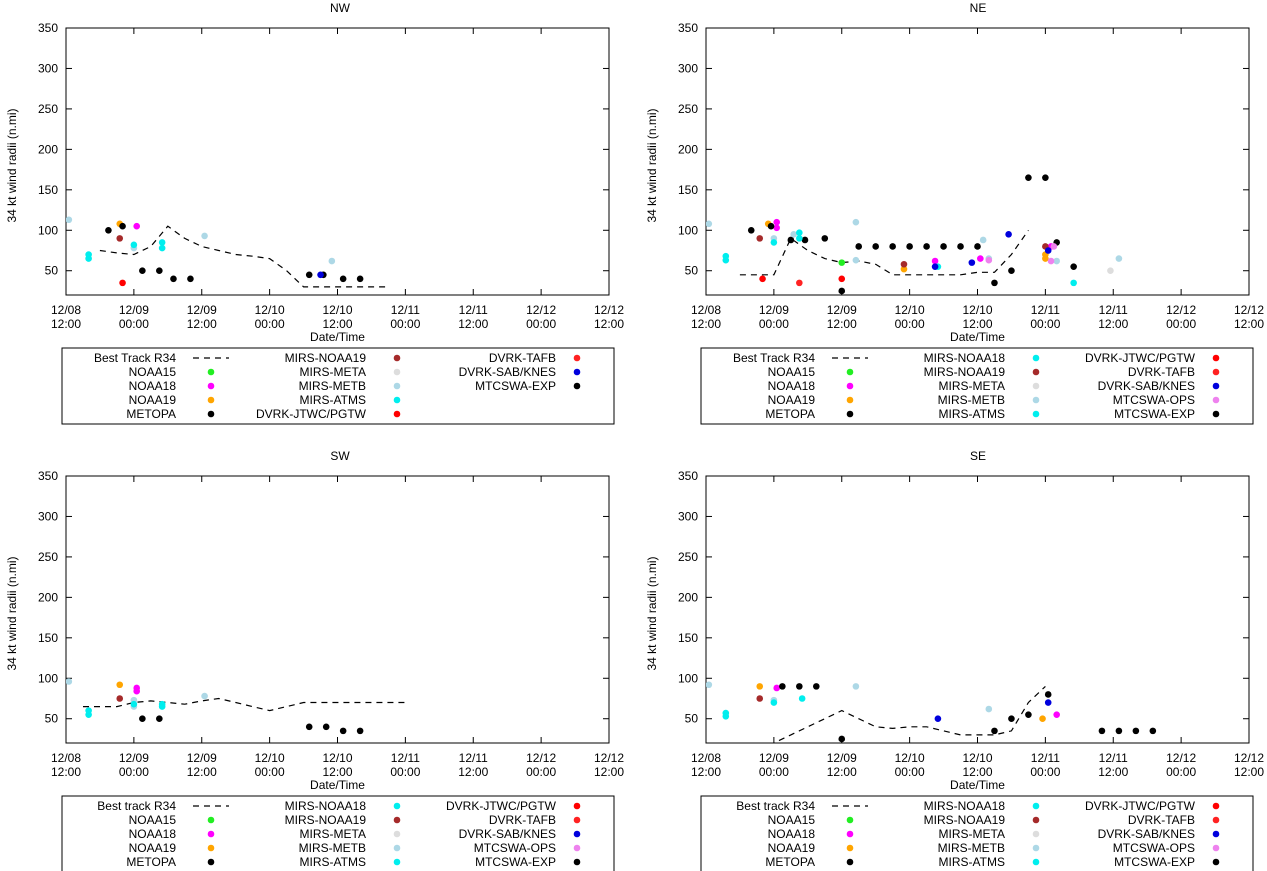 This screenshot has height=871, width=1267. What do you see at coordinates (688, 230) in the screenshot?
I see `y-tick-label: 100` at bounding box center [688, 230].